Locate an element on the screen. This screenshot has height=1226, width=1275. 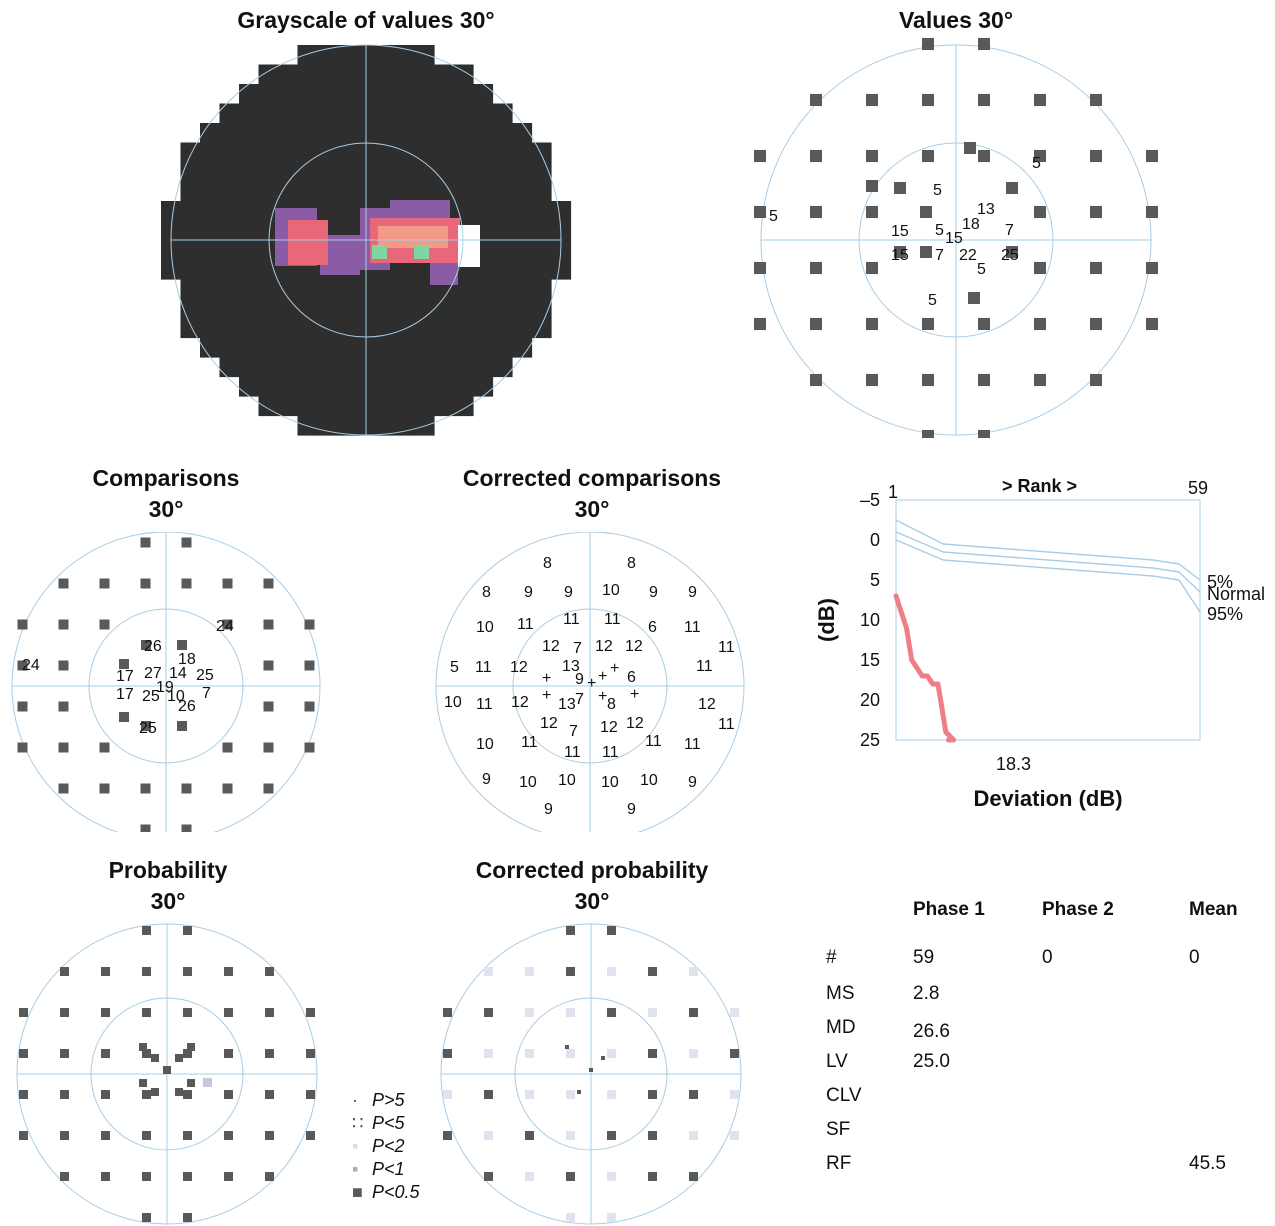
corrected-comparison-label: 9 is located at coordinates (692, 782).